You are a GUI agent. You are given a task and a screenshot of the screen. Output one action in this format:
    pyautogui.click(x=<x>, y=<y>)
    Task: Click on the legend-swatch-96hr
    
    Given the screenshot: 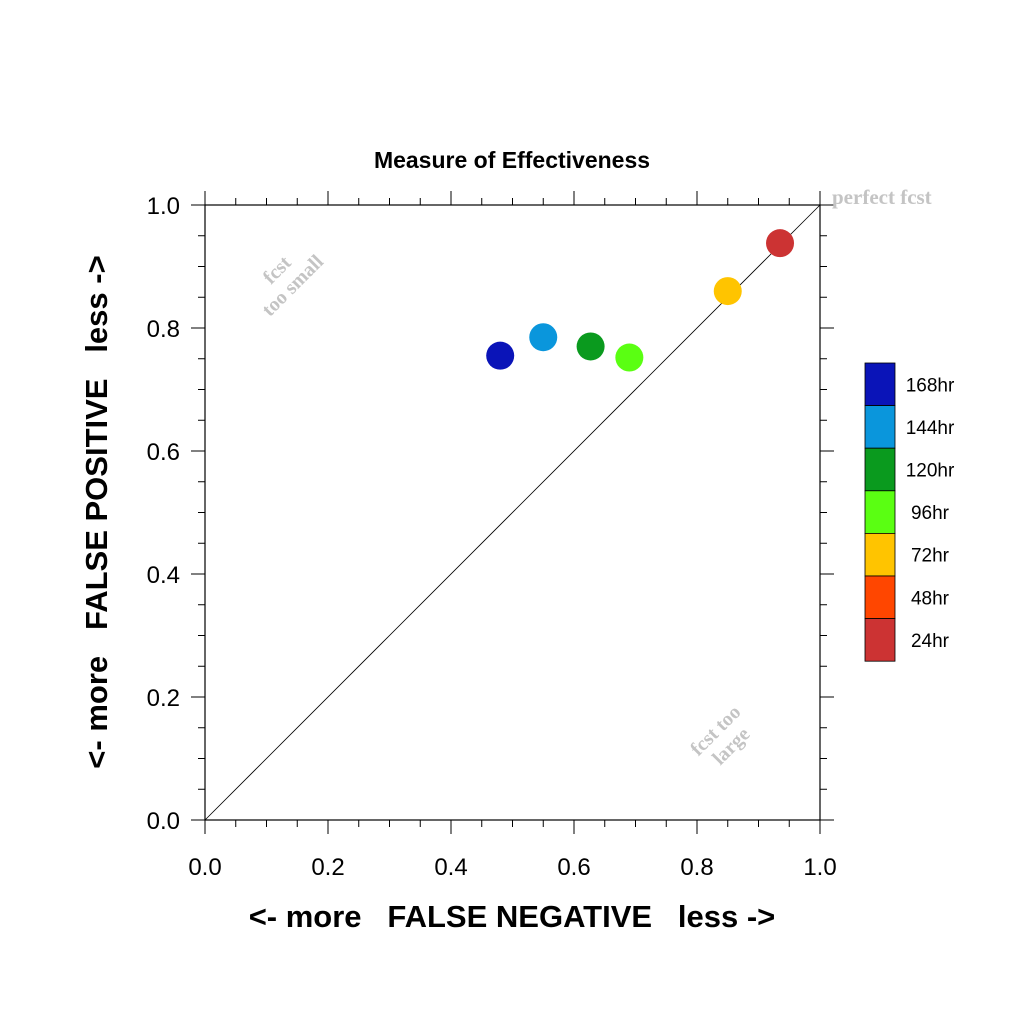 What is the action you would take?
    pyautogui.click(x=880, y=512)
    